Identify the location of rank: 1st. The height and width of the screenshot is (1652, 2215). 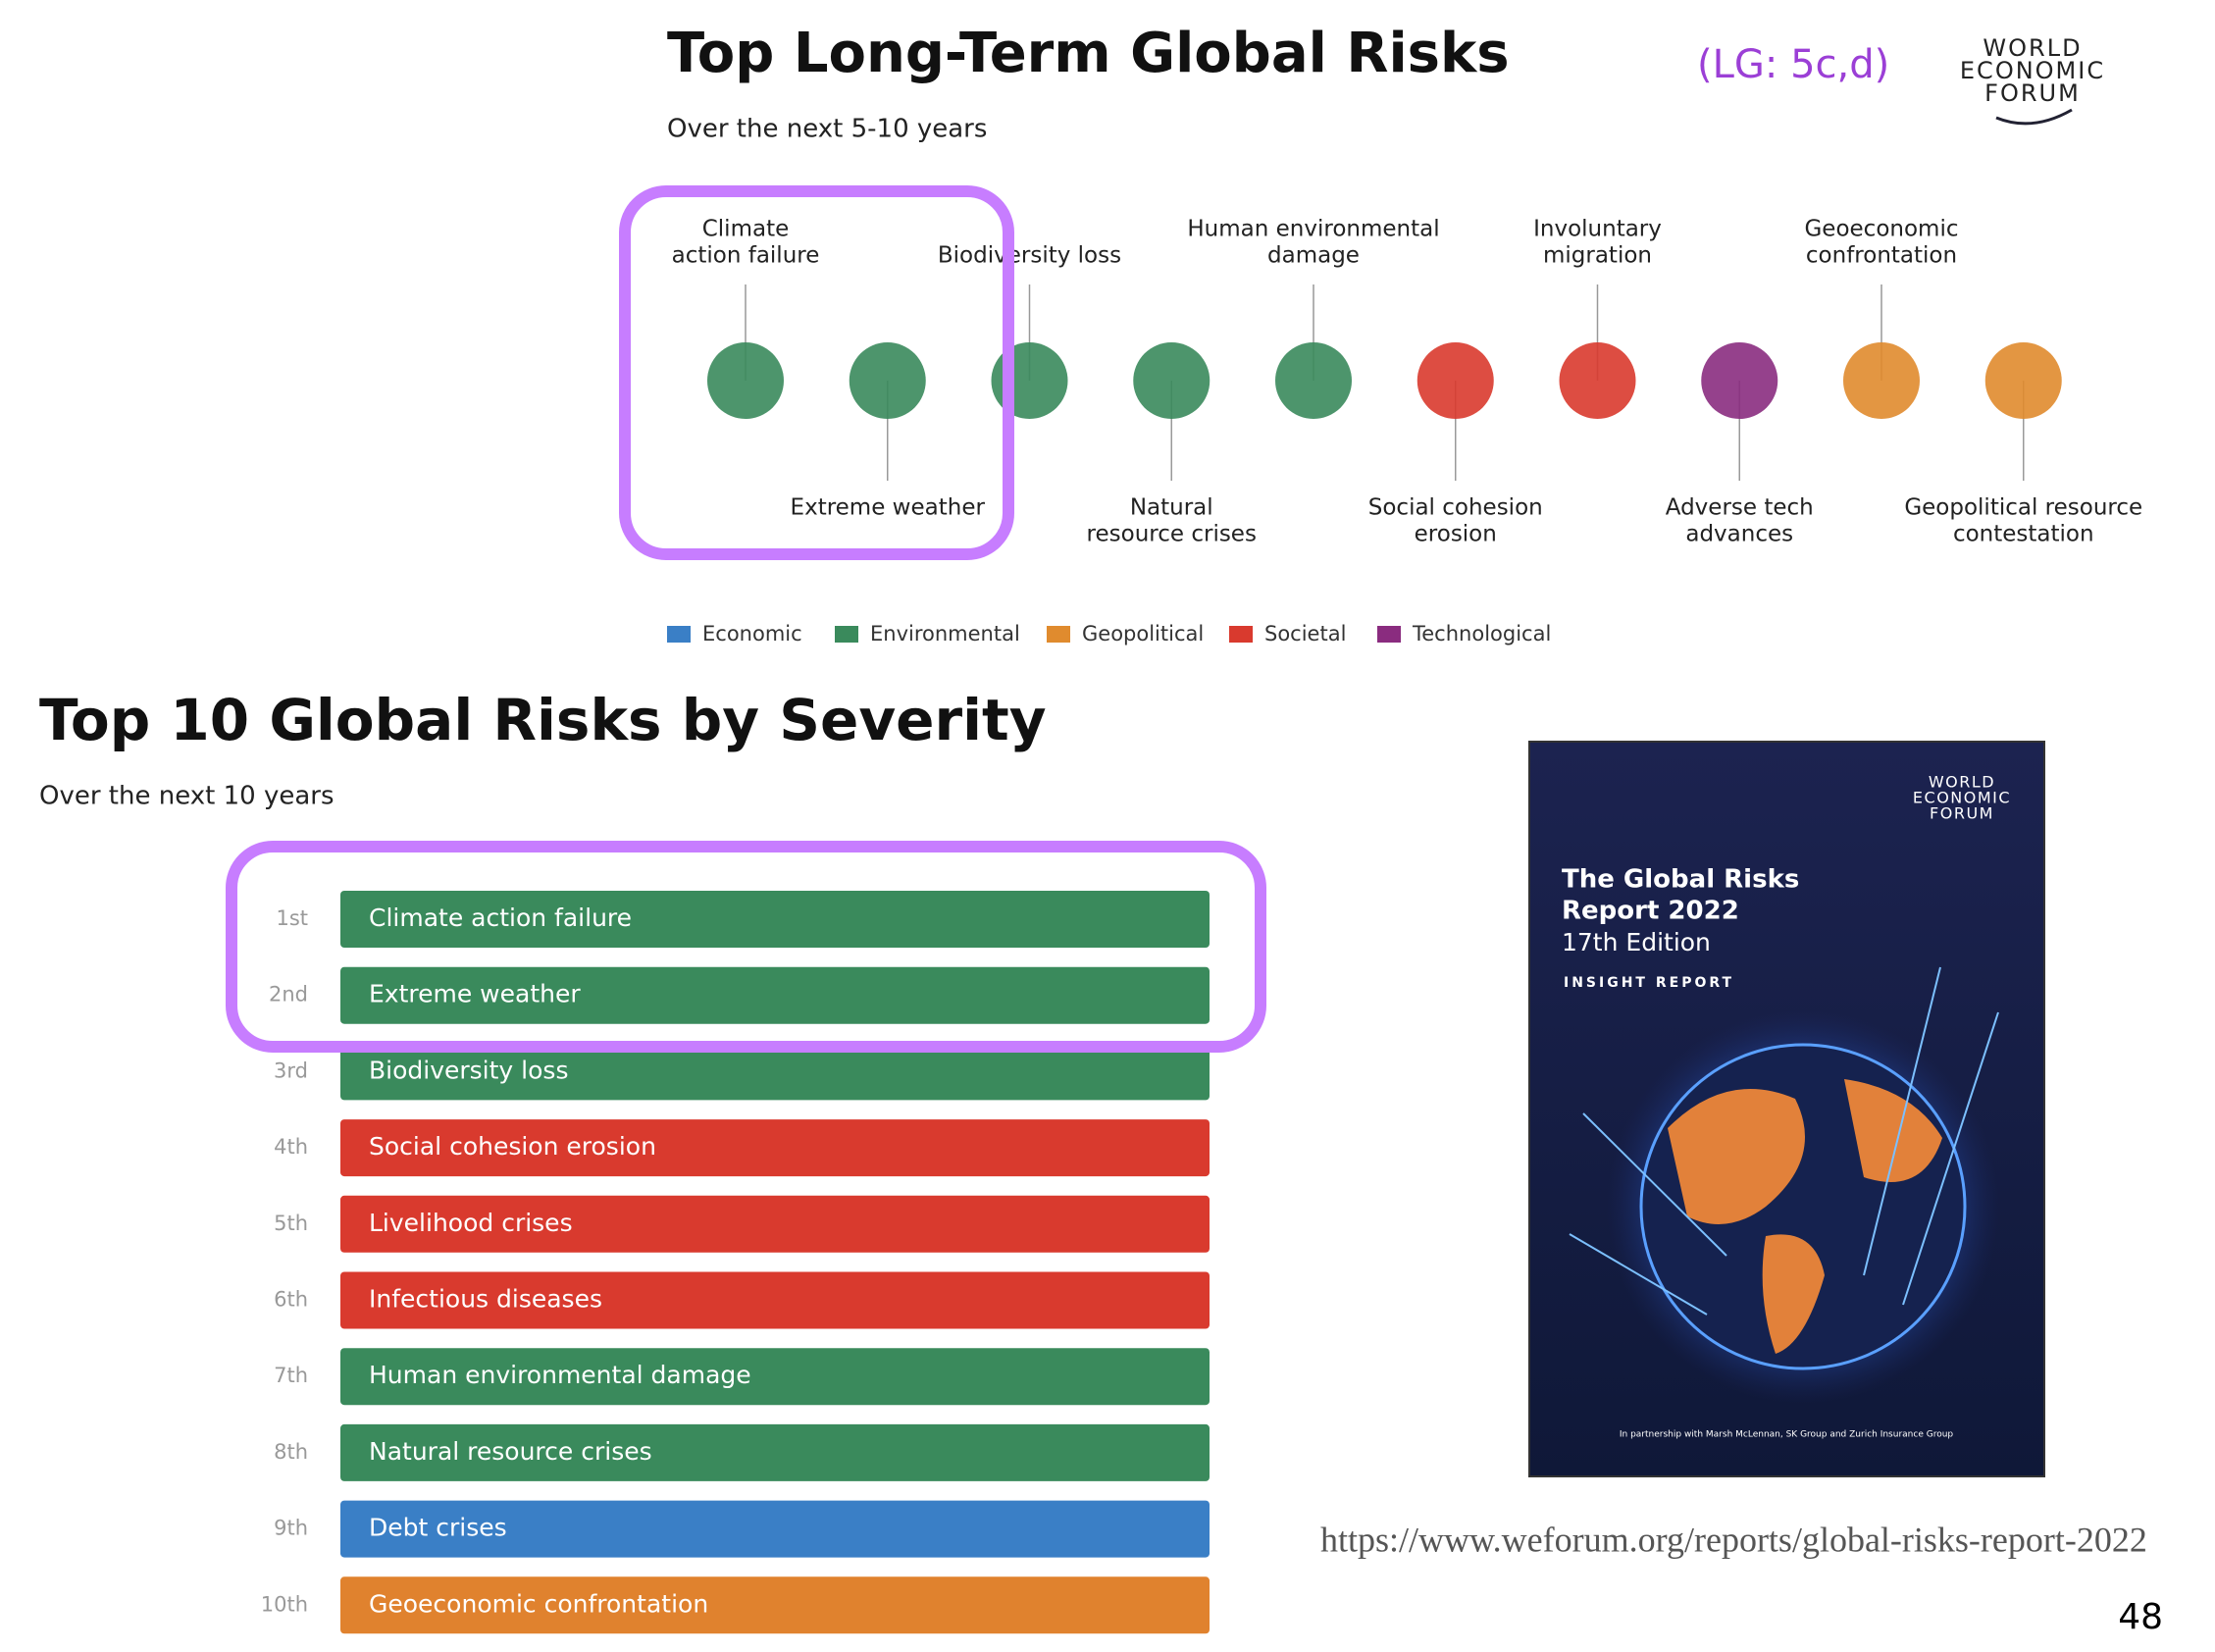
(292, 918).